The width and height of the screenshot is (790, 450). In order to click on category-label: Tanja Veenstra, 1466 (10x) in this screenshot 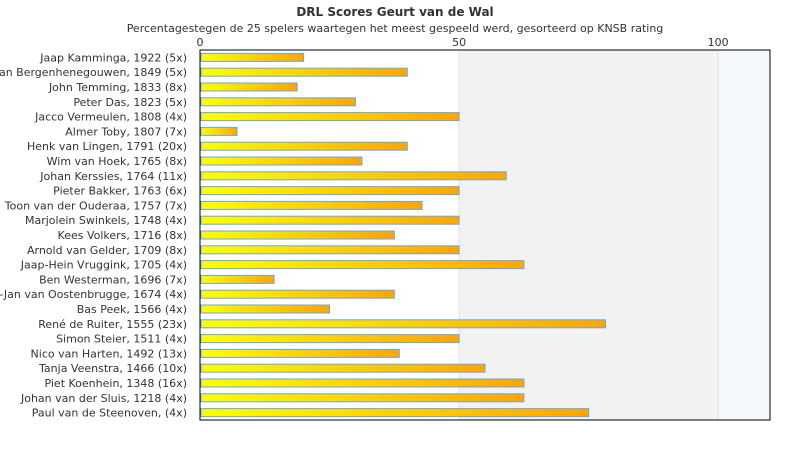, I will do `click(112, 368)`.